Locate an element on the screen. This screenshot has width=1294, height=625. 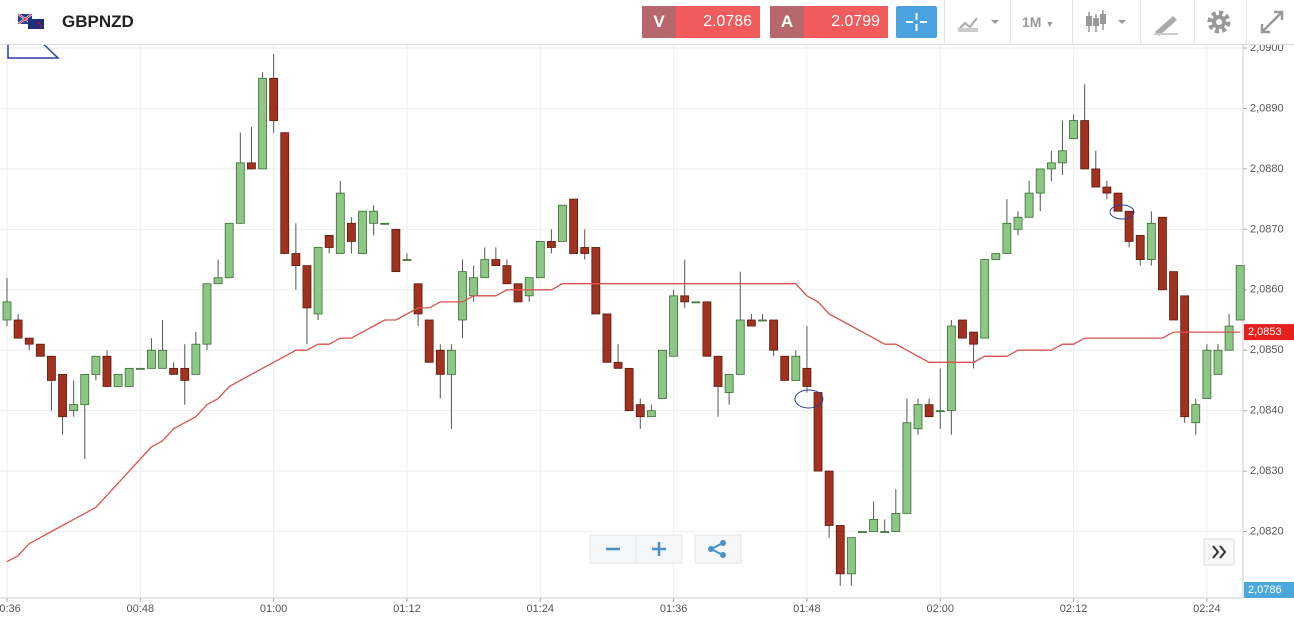
x-tick-label: 02:00 is located at coordinates (940, 609).